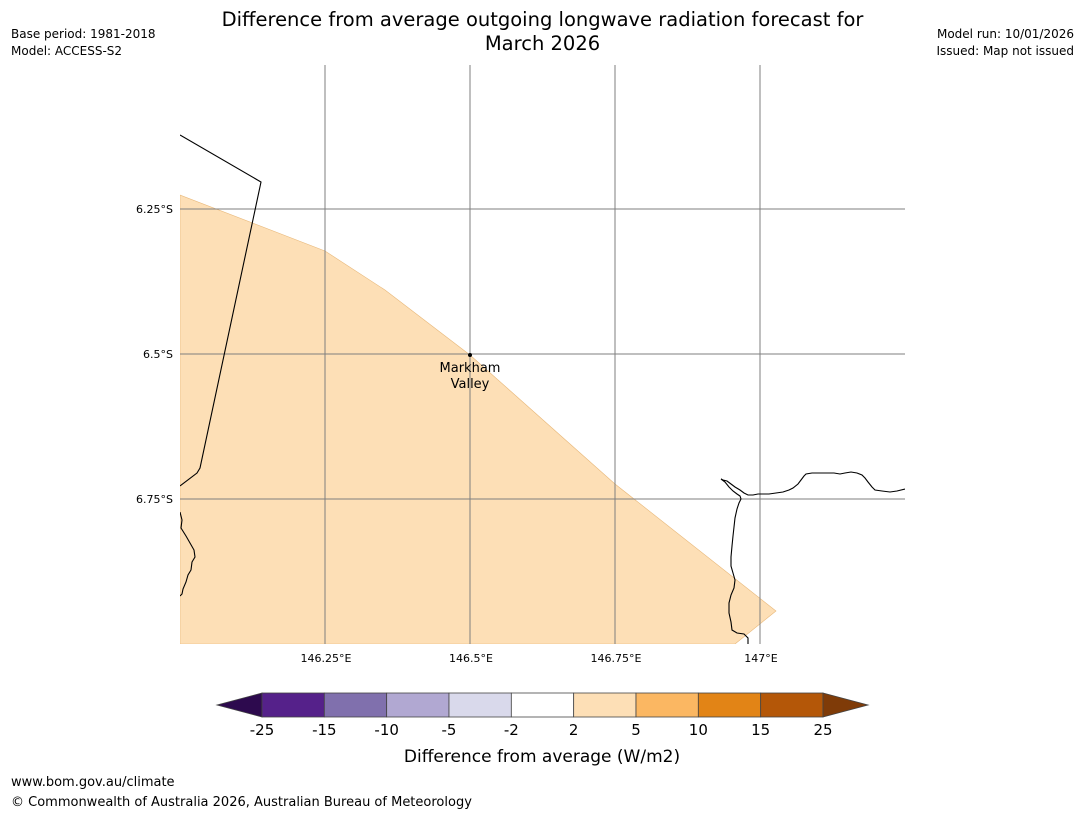  Describe the element at coordinates (542, 757) in the screenshot. I see `colorbar-label: Difference from average (W/m2)` at that location.